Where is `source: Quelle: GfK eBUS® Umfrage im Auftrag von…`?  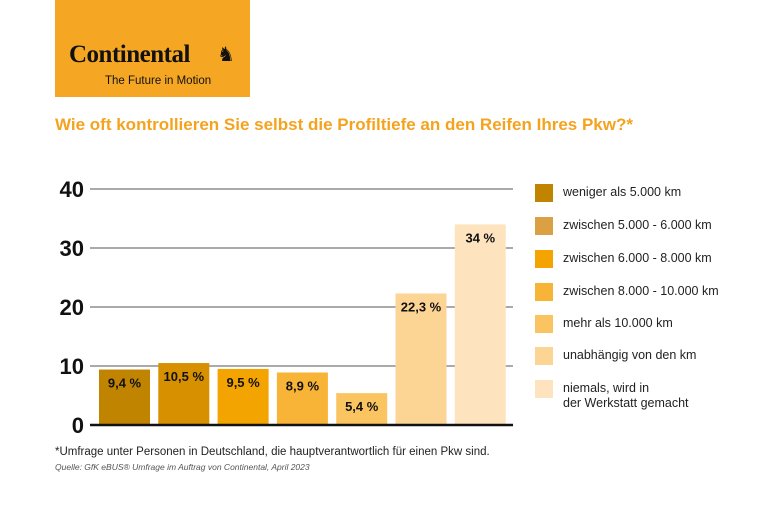 source: Quelle: GfK eBUS® Umfrage im Auftrag von… is located at coordinates (182, 467).